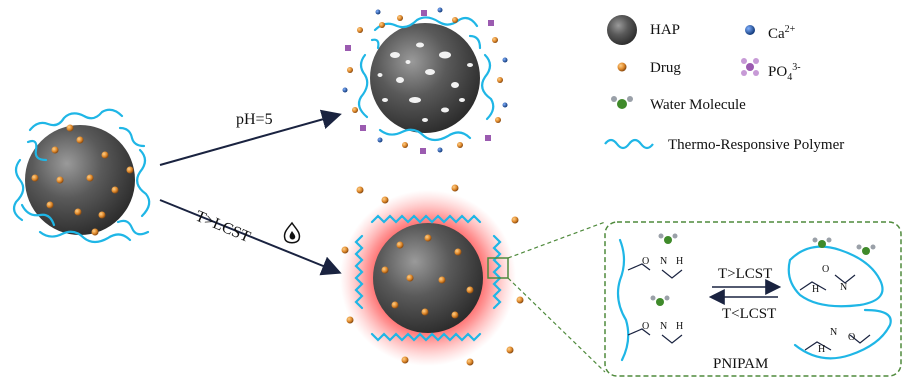 Image resolution: width=908 pixels, height=381 pixels. What do you see at coordinates (844, 287) in the screenshot?
I see `atom-nitrogen-3: N` at bounding box center [844, 287].